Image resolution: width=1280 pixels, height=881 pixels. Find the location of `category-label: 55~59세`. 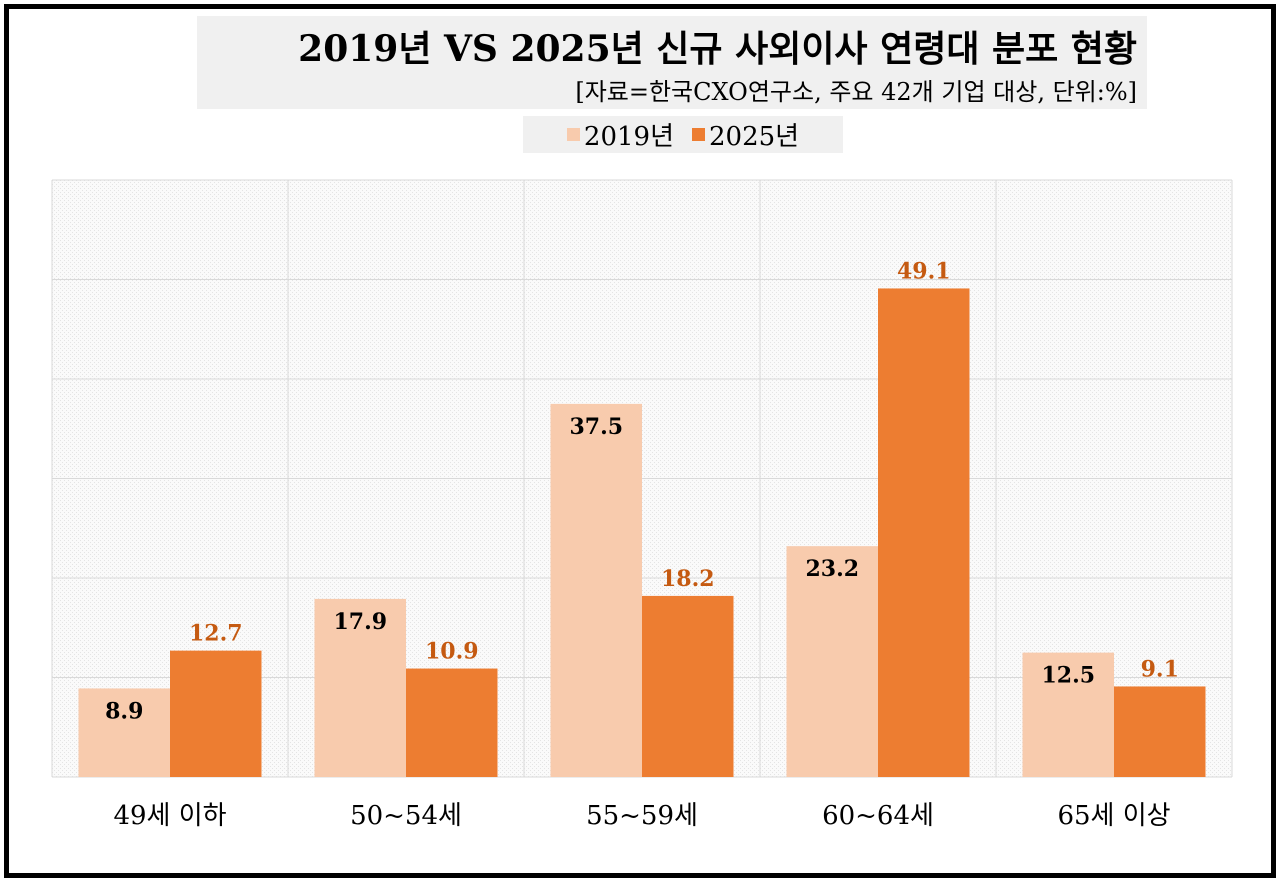

category-label: 55~59세 is located at coordinates (642, 816).